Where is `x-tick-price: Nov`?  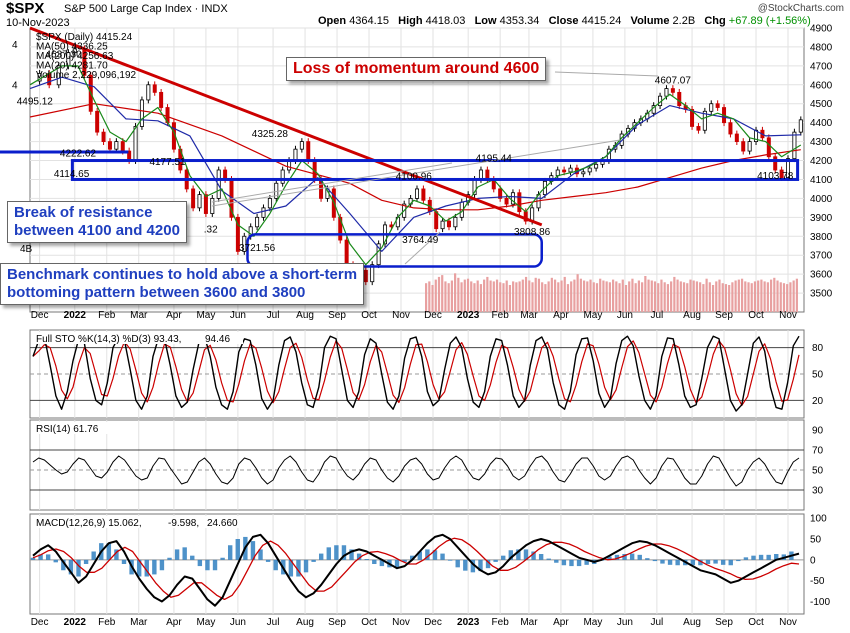
x-tick-price: Nov is located at coordinates (788, 315).